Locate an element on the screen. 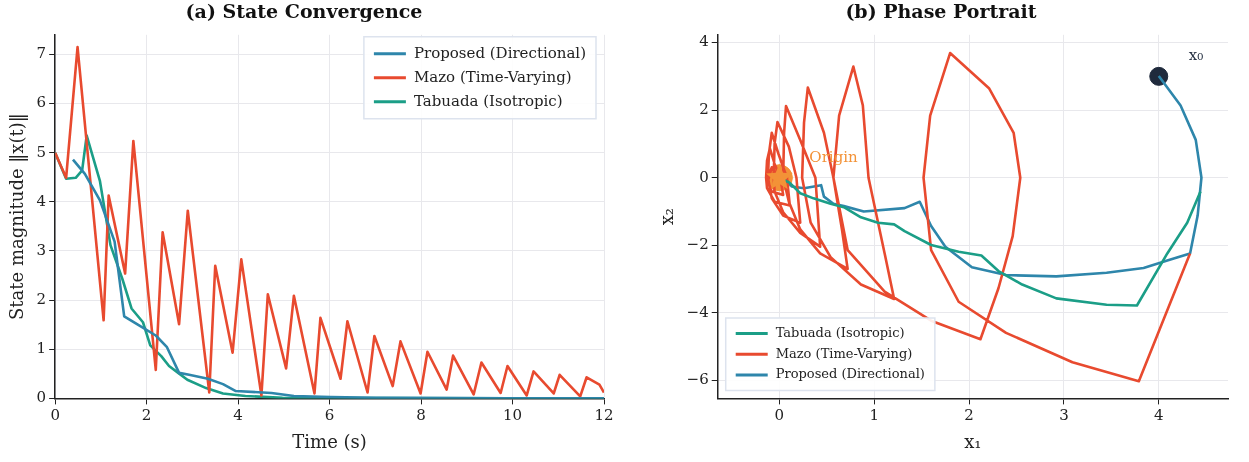 The image size is (1249, 462). x-tick-label: 3 is located at coordinates (1064, 415).